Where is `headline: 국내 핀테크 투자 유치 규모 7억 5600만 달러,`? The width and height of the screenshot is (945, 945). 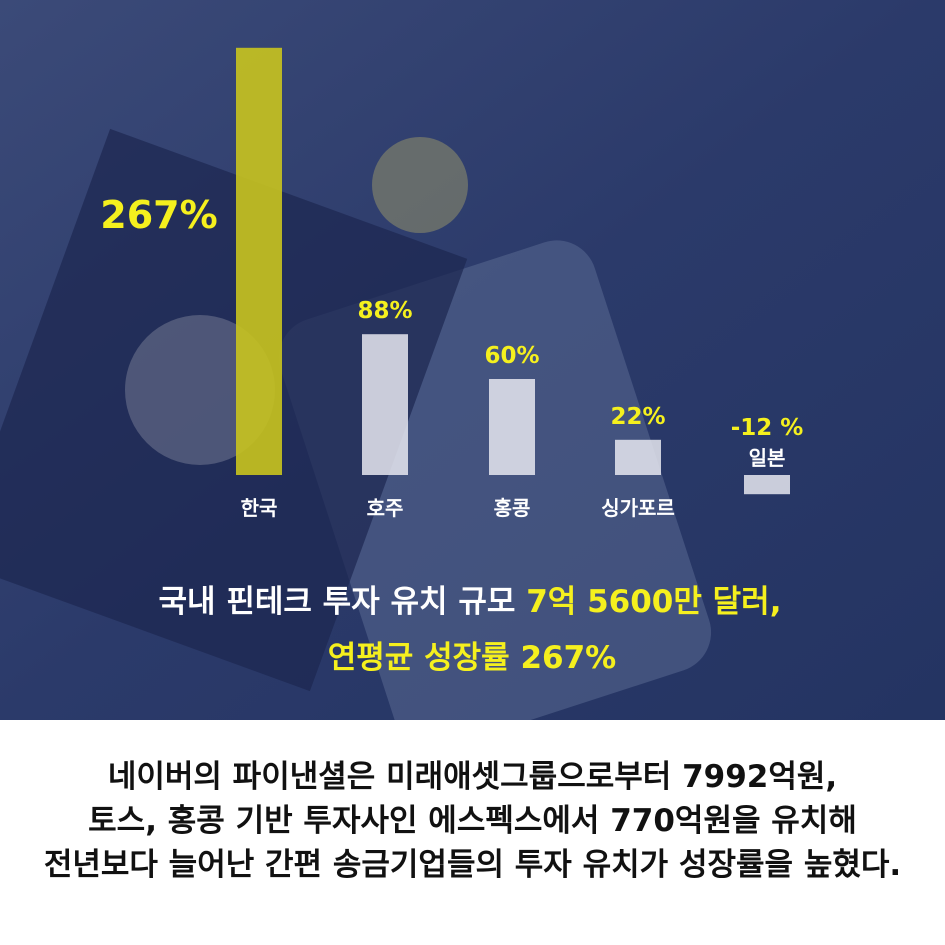 headline: 국내 핀테크 투자 유치 규모 7억 5600만 달러, is located at coordinates (470, 602).